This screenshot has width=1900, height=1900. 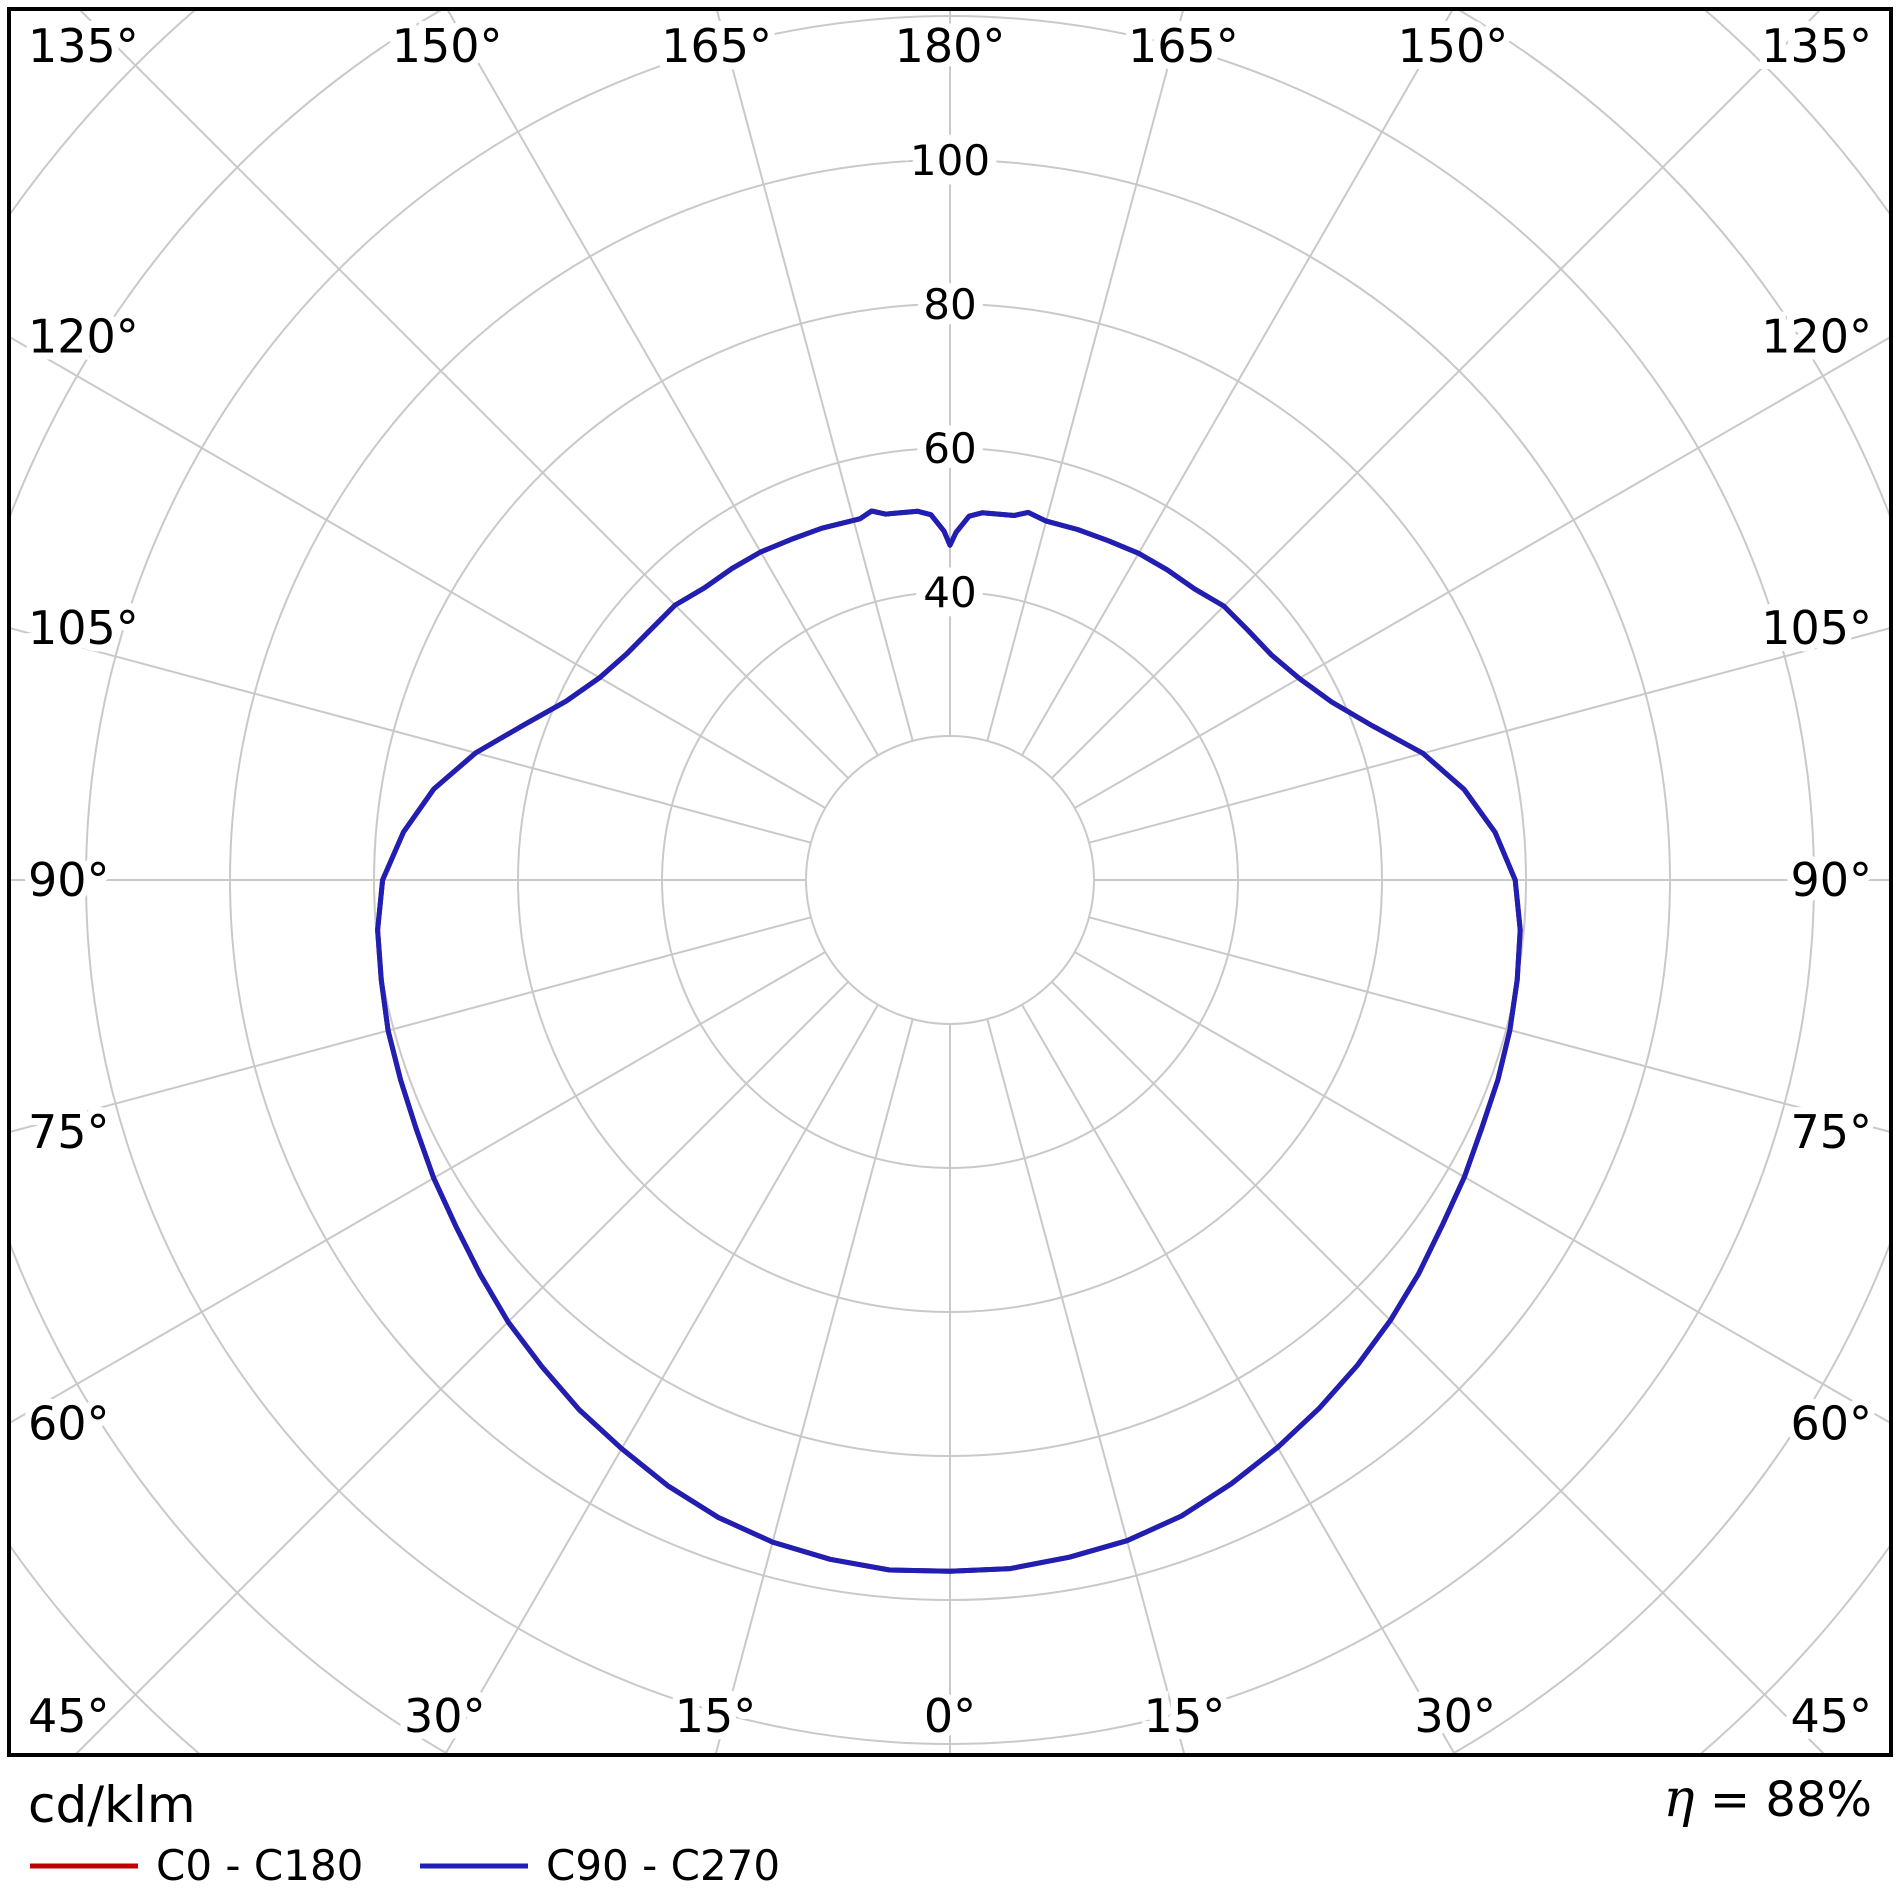 What do you see at coordinates (950, 160) in the screenshot?
I see `ring-label-100: 100` at bounding box center [950, 160].